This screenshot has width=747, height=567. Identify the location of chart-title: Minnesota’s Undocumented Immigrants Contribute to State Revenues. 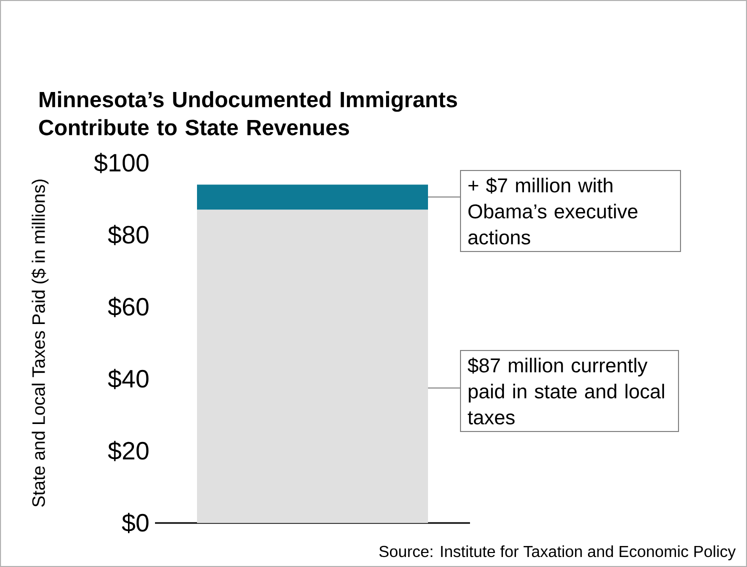
(248, 113).